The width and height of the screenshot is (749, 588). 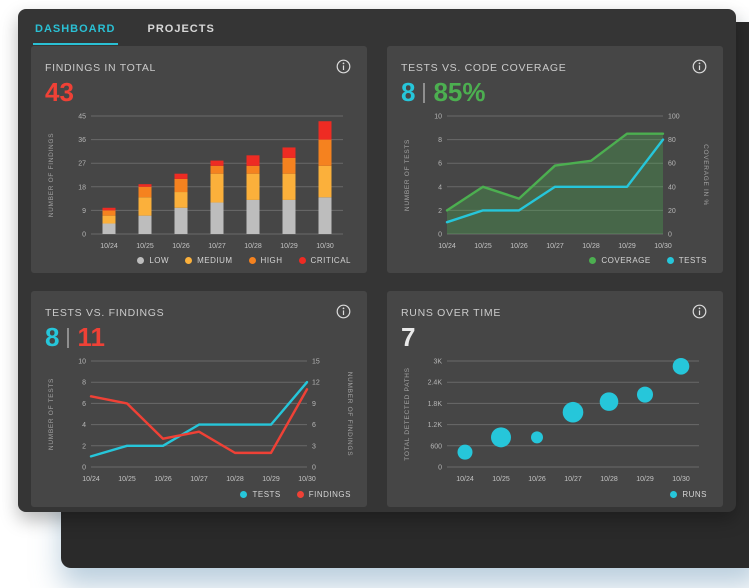 What do you see at coordinates (324, 260) in the screenshot?
I see `legend-item-critical: CRITICAL` at bounding box center [324, 260].